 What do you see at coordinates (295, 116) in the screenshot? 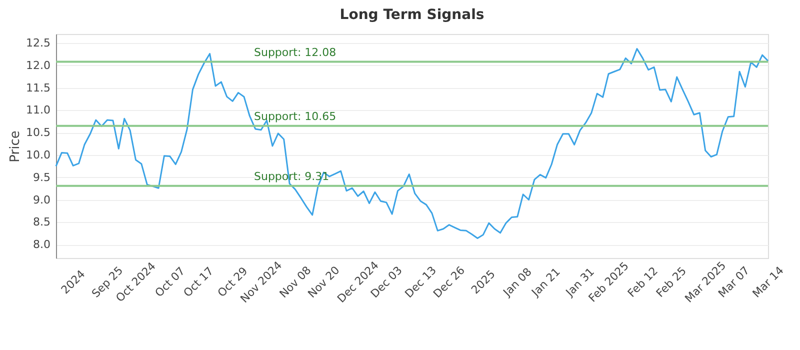
I see `ref-line-label: Support: 10.65` at bounding box center [295, 116].